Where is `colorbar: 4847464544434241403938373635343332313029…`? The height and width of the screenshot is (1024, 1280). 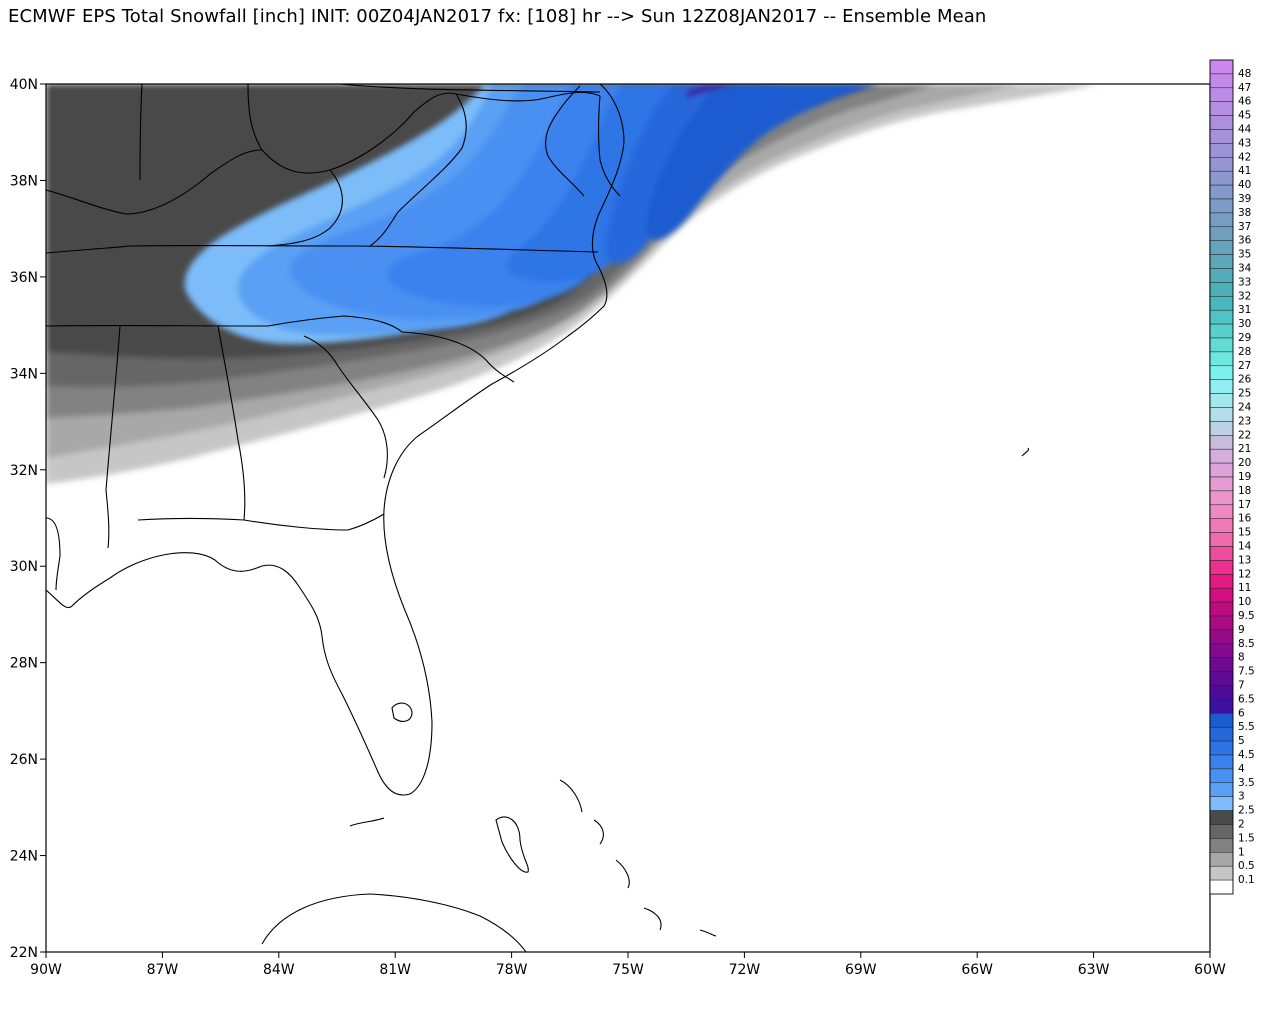
colorbar: 4847464544434241403938373635343332313029… is located at coordinates (1232, 477).